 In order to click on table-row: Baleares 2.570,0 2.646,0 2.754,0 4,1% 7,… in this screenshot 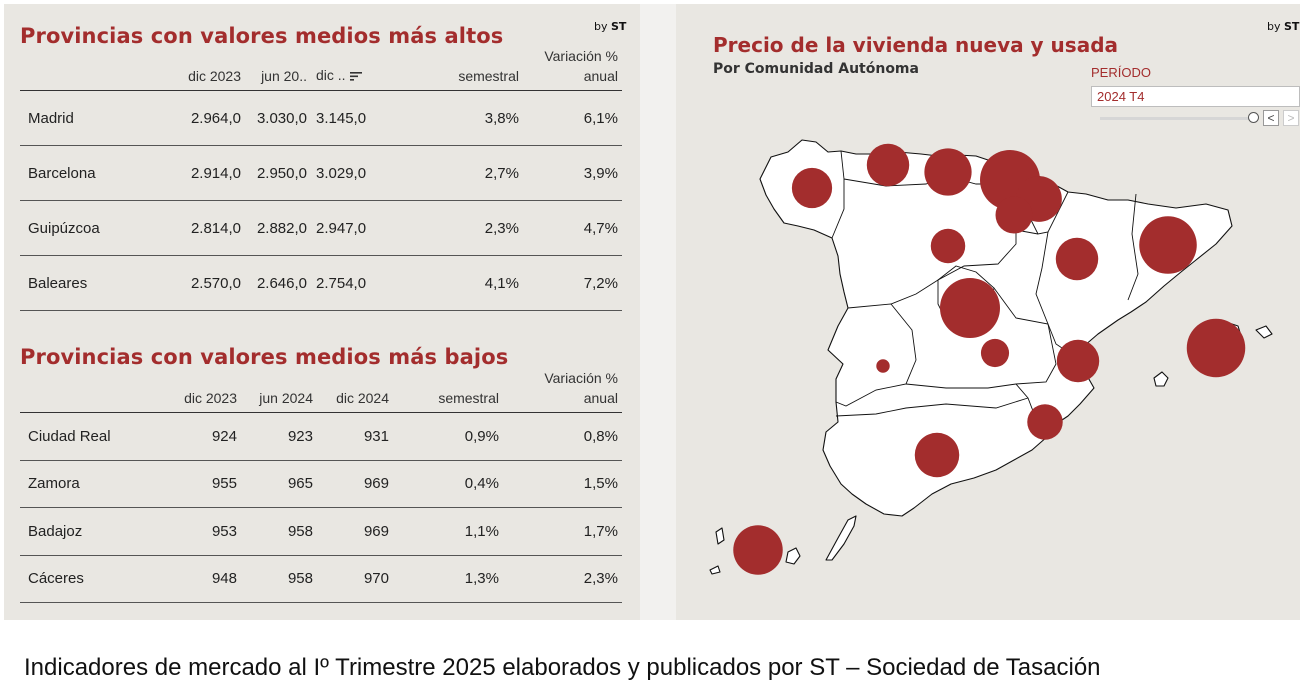, I will do `click(321, 283)`.